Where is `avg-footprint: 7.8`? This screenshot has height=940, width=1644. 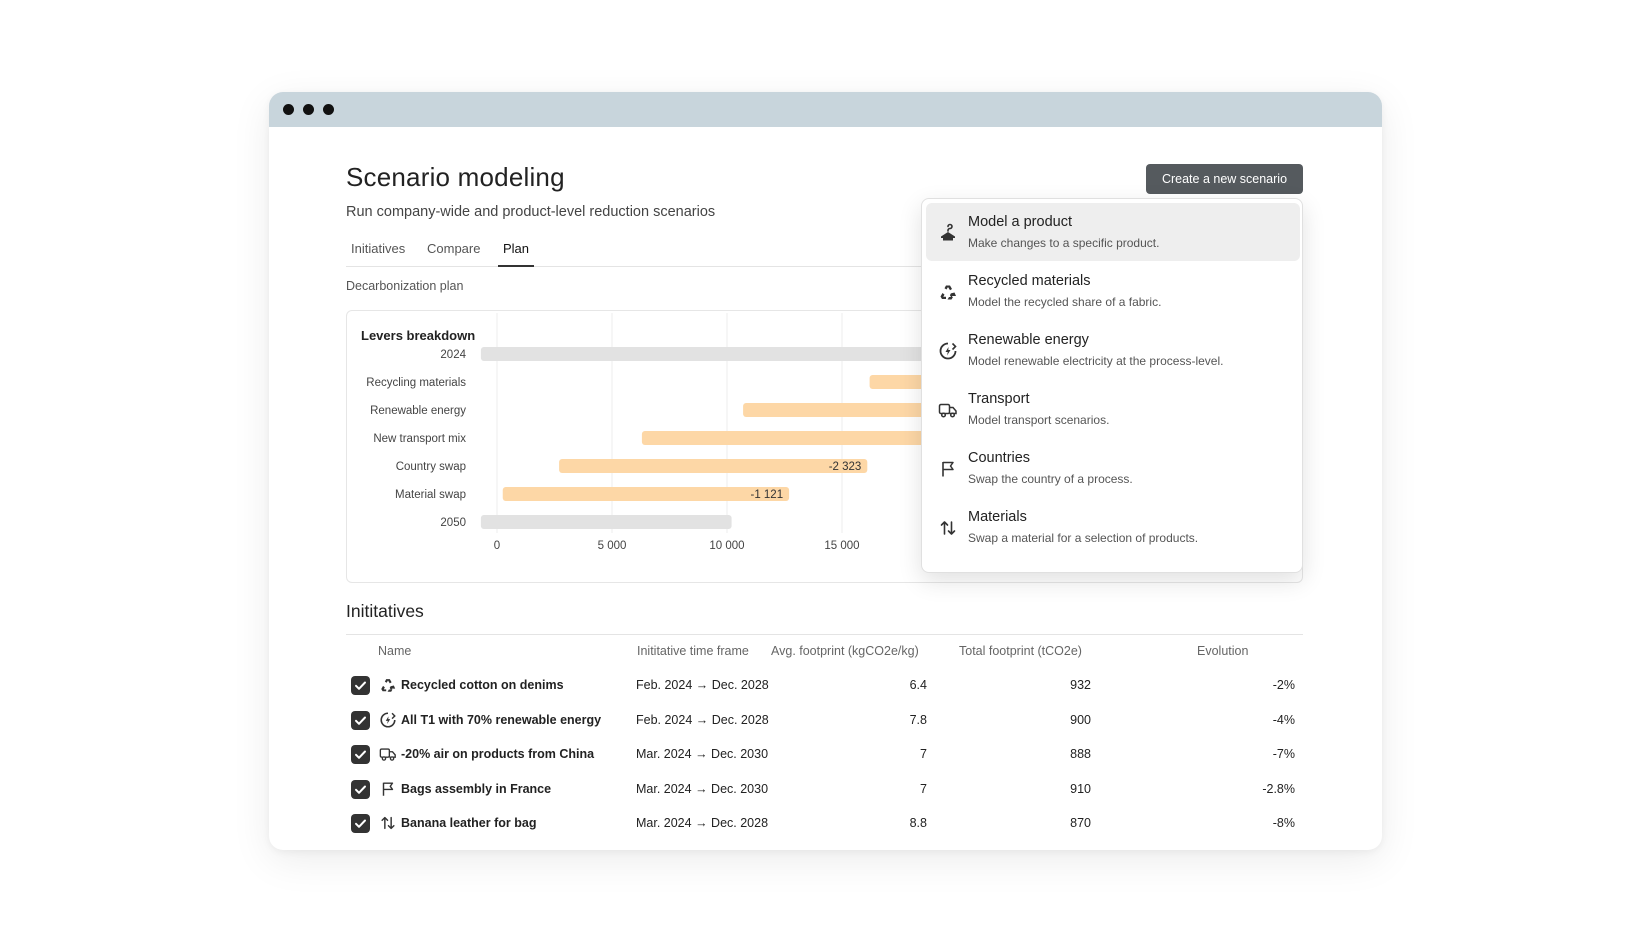 avg-footprint: 7.8 is located at coordinates (918, 719).